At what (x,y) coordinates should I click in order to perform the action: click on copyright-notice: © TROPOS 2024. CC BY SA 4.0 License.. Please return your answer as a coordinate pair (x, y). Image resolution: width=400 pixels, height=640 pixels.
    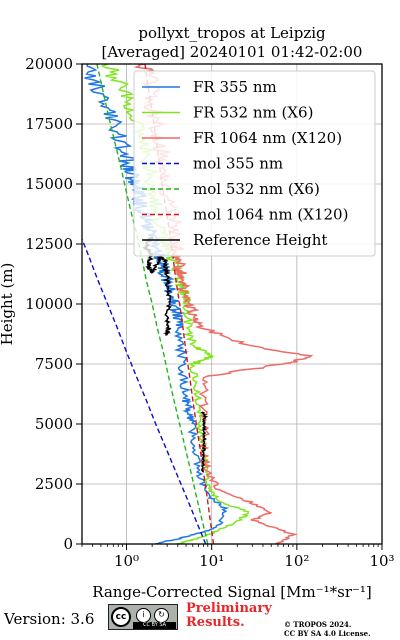
    Looking at the image, I should click on (327, 629).